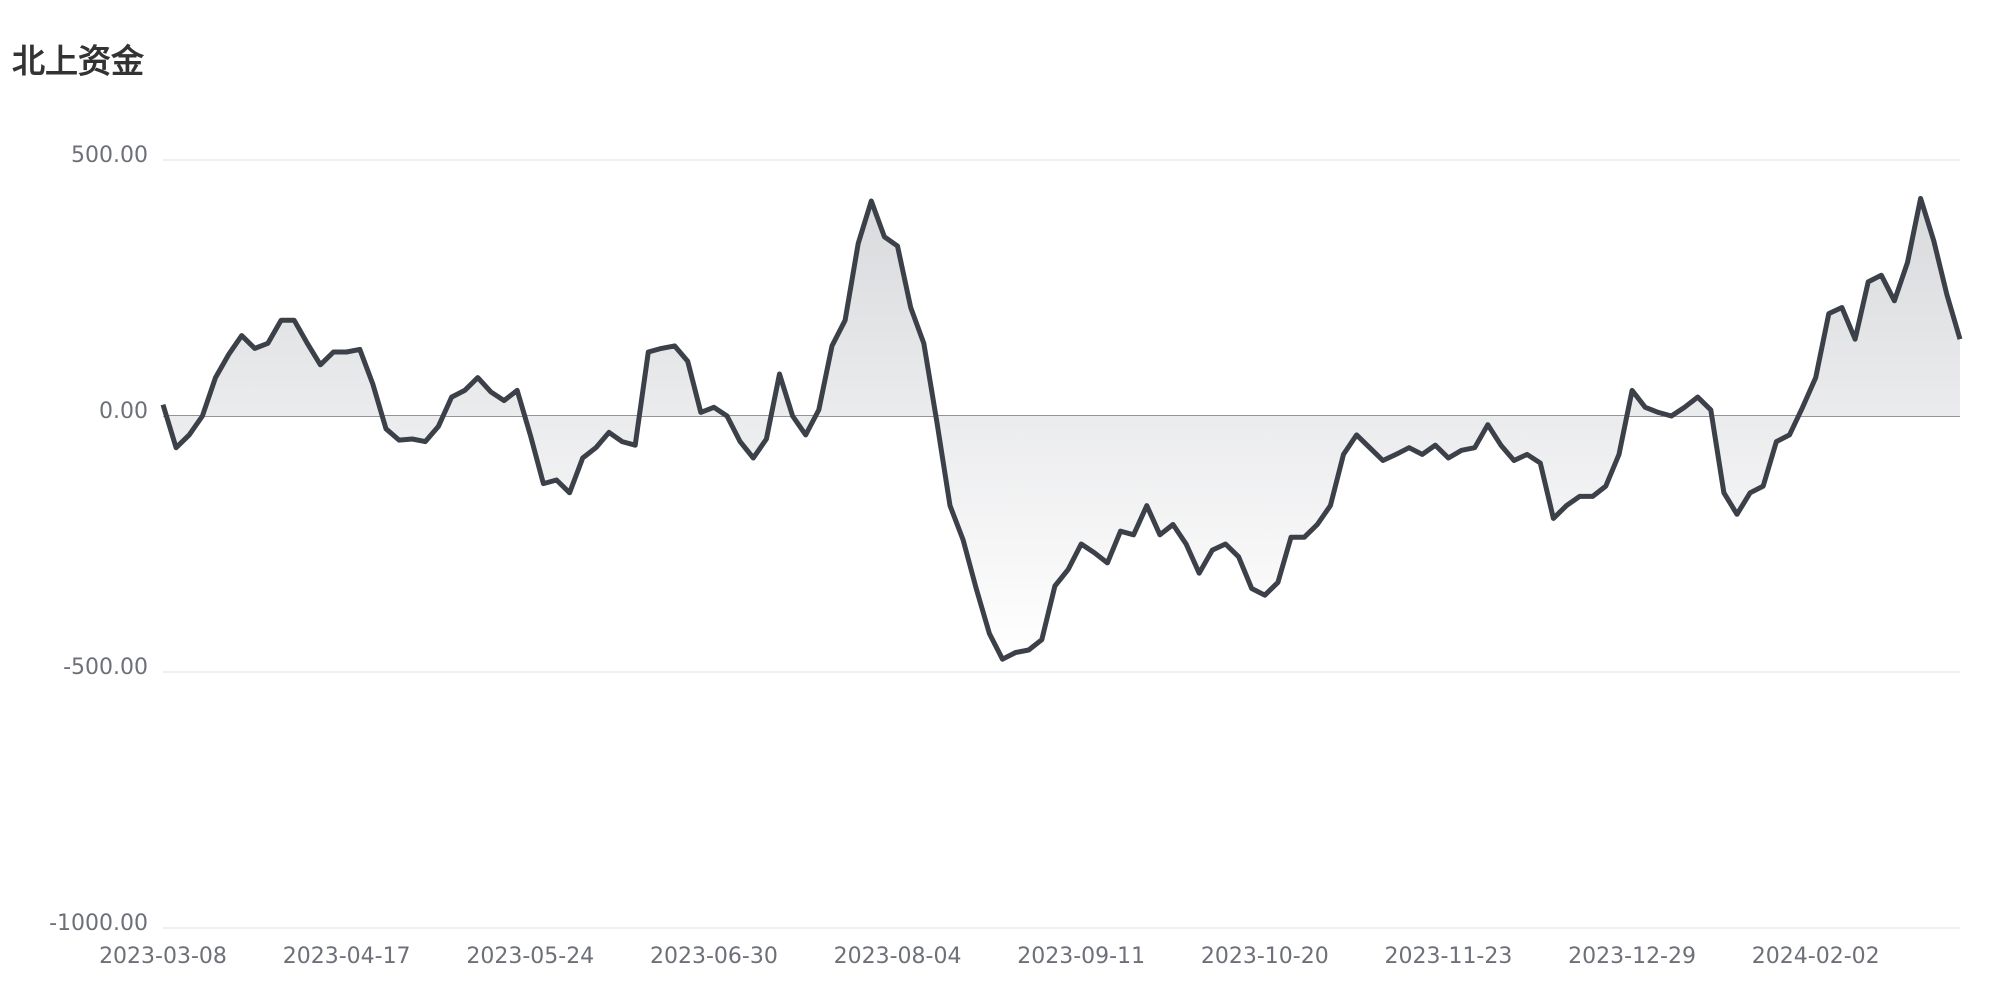 The width and height of the screenshot is (2000, 1000). I want to click on y-tick-label: 500.00, so click(109, 155).